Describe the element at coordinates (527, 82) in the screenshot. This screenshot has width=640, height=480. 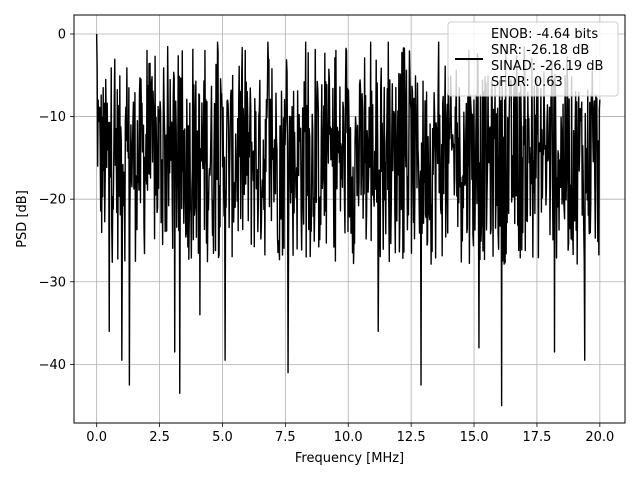
I see `legend-entry-sfdr: SFDR: 0.63` at that location.